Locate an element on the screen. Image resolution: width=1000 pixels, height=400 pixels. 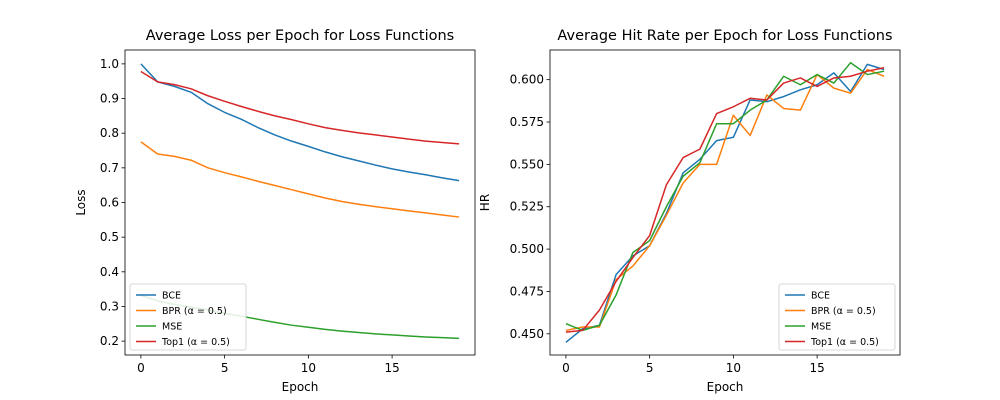
y-axis-label: Loss is located at coordinates (81, 202).